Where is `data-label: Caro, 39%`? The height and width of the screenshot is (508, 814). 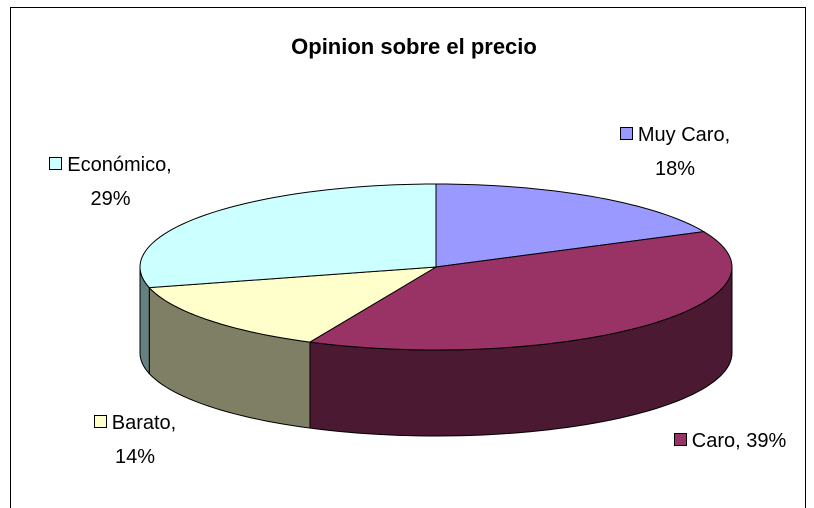 data-label: Caro, 39% is located at coordinates (730, 441).